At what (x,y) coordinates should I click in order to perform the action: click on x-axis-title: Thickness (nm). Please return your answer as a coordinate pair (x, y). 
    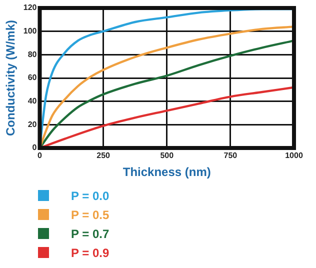
    Looking at the image, I should click on (166, 172).